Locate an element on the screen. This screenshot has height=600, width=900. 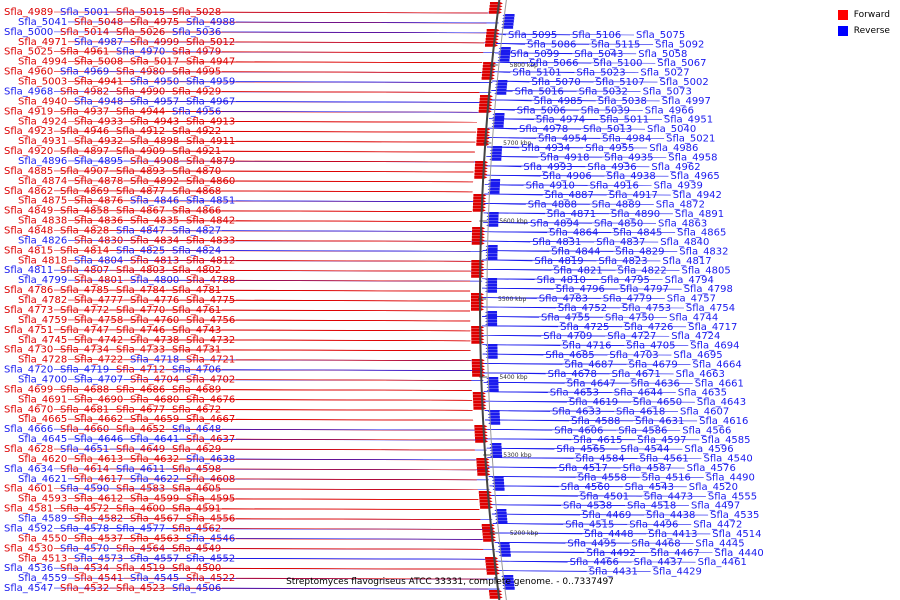
gene-label: Sfla_4978 is located at coordinates (543, 129).